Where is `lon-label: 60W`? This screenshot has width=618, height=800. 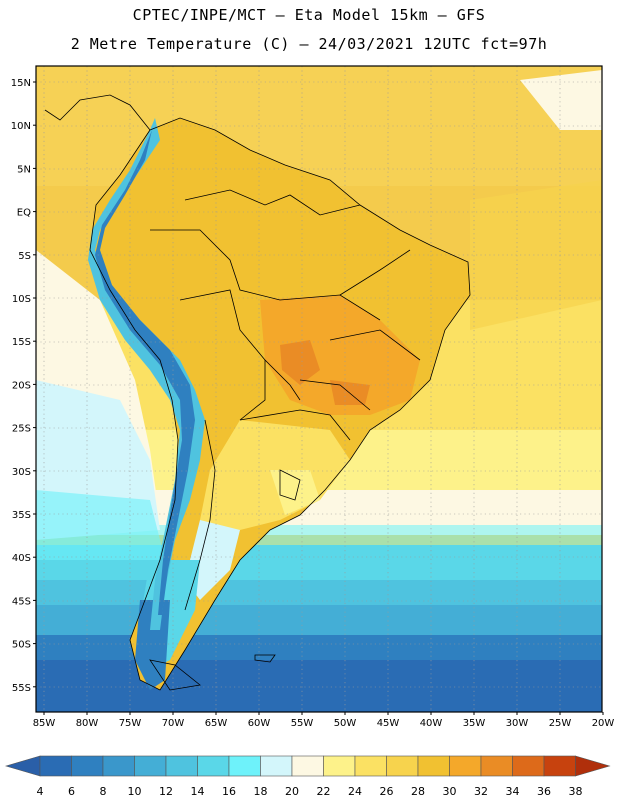 lon-label: 60W is located at coordinates (259, 723).